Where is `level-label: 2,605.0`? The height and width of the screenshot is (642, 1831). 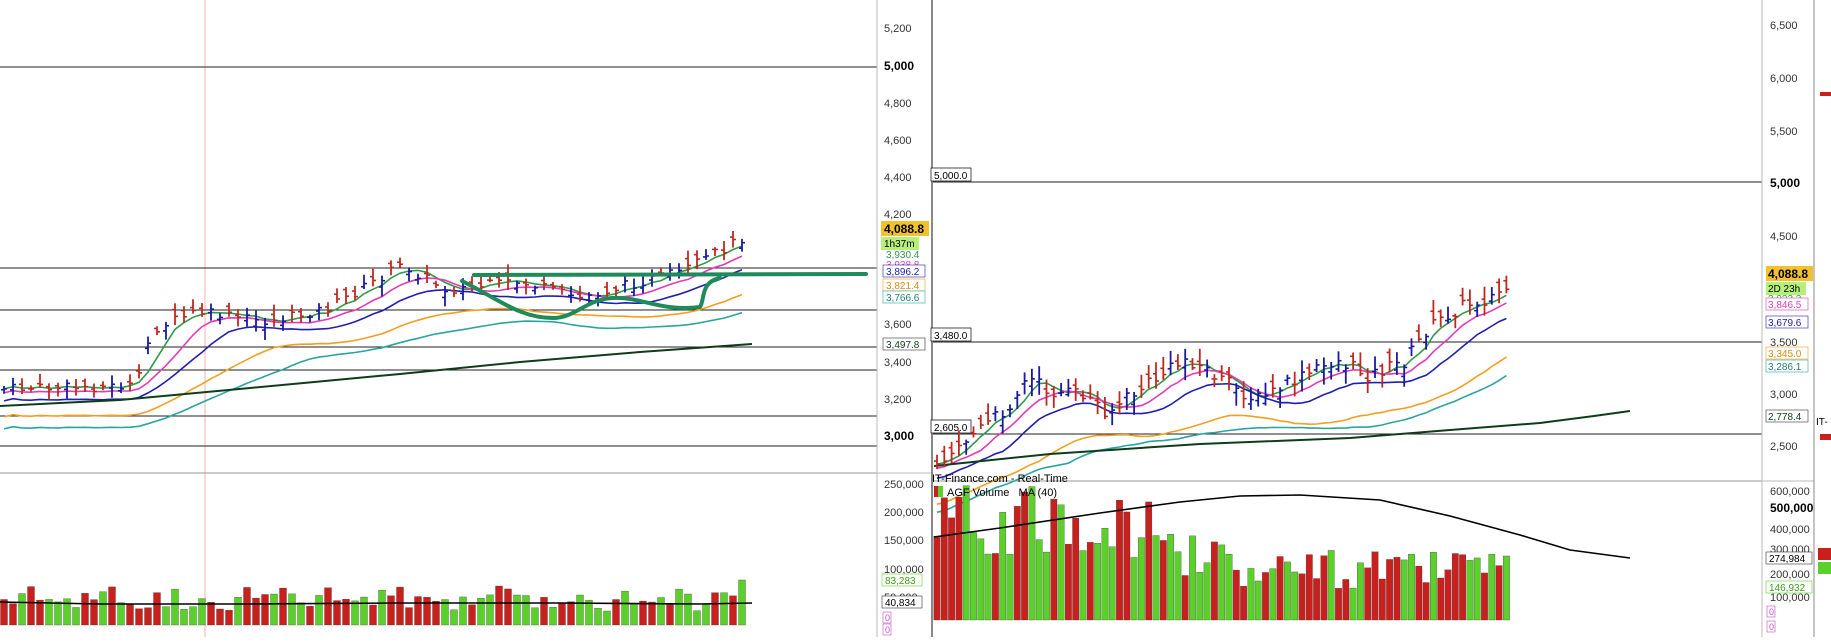
level-label: 2,605.0 is located at coordinates (951, 428).